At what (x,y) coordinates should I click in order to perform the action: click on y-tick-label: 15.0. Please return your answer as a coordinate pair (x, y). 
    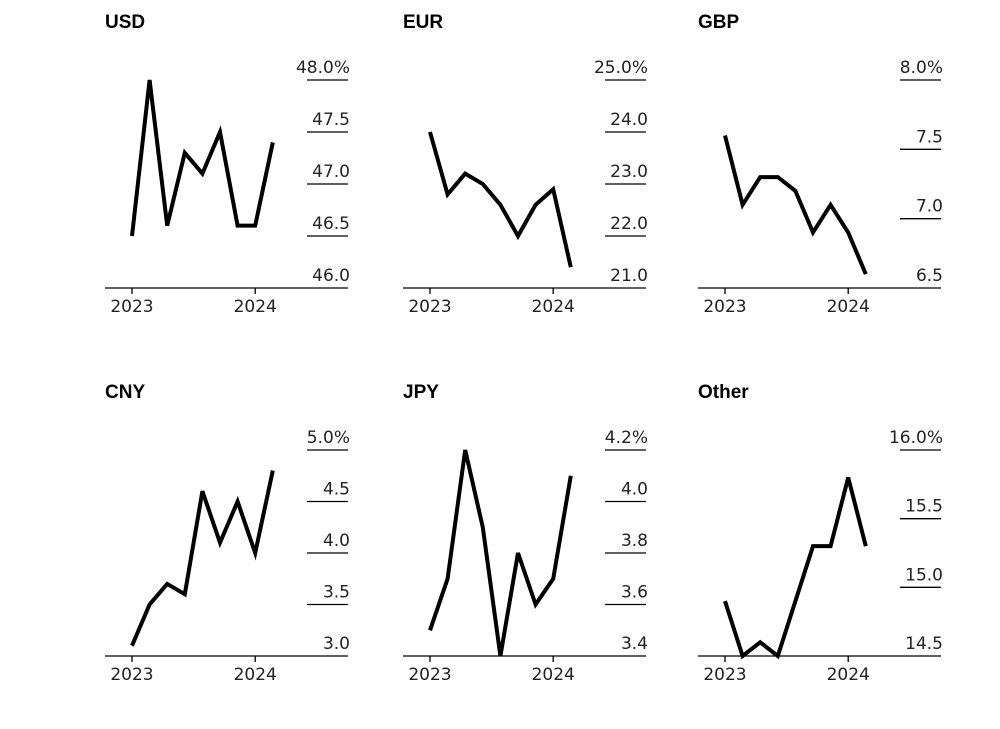
    Looking at the image, I should click on (924, 575).